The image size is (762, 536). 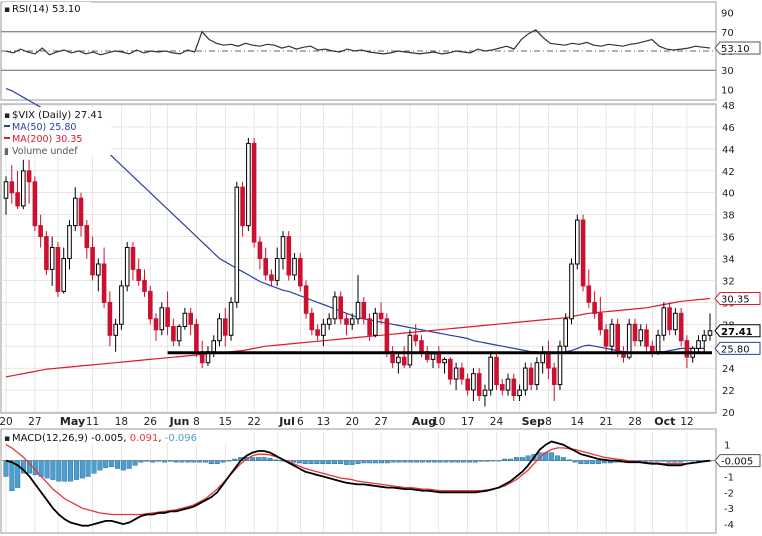 I want to click on macd-tick-label: -1, so click(x=729, y=477).